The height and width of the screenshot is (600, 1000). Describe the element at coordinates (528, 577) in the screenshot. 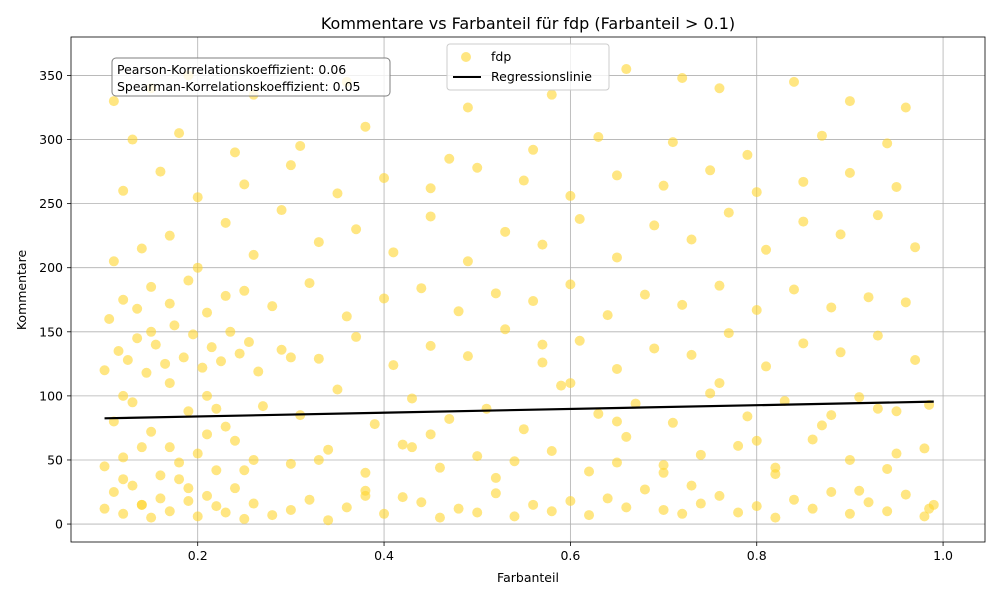

I see `x-axis-label: Farbanteil` at that location.